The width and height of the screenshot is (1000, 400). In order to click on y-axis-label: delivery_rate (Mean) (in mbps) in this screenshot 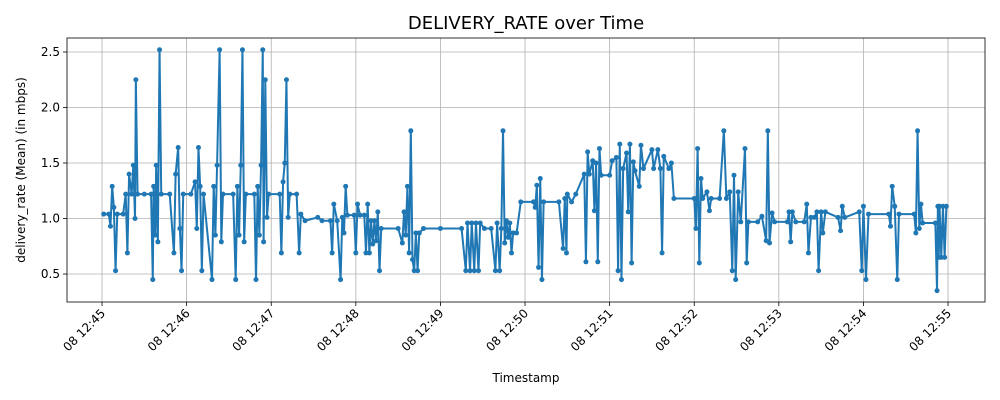, I will do `click(21, 170)`.